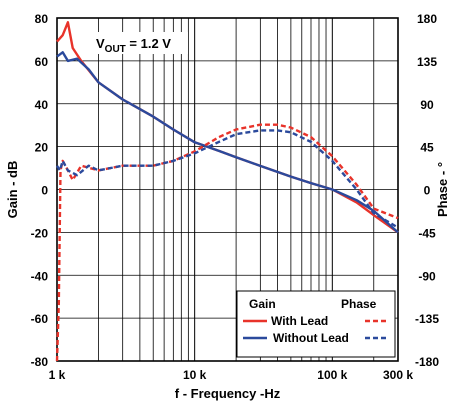 The height and width of the screenshot is (412, 459). What do you see at coordinates (427, 233) in the screenshot?
I see `y-tick-label-right: -45` at bounding box center [427, 233].